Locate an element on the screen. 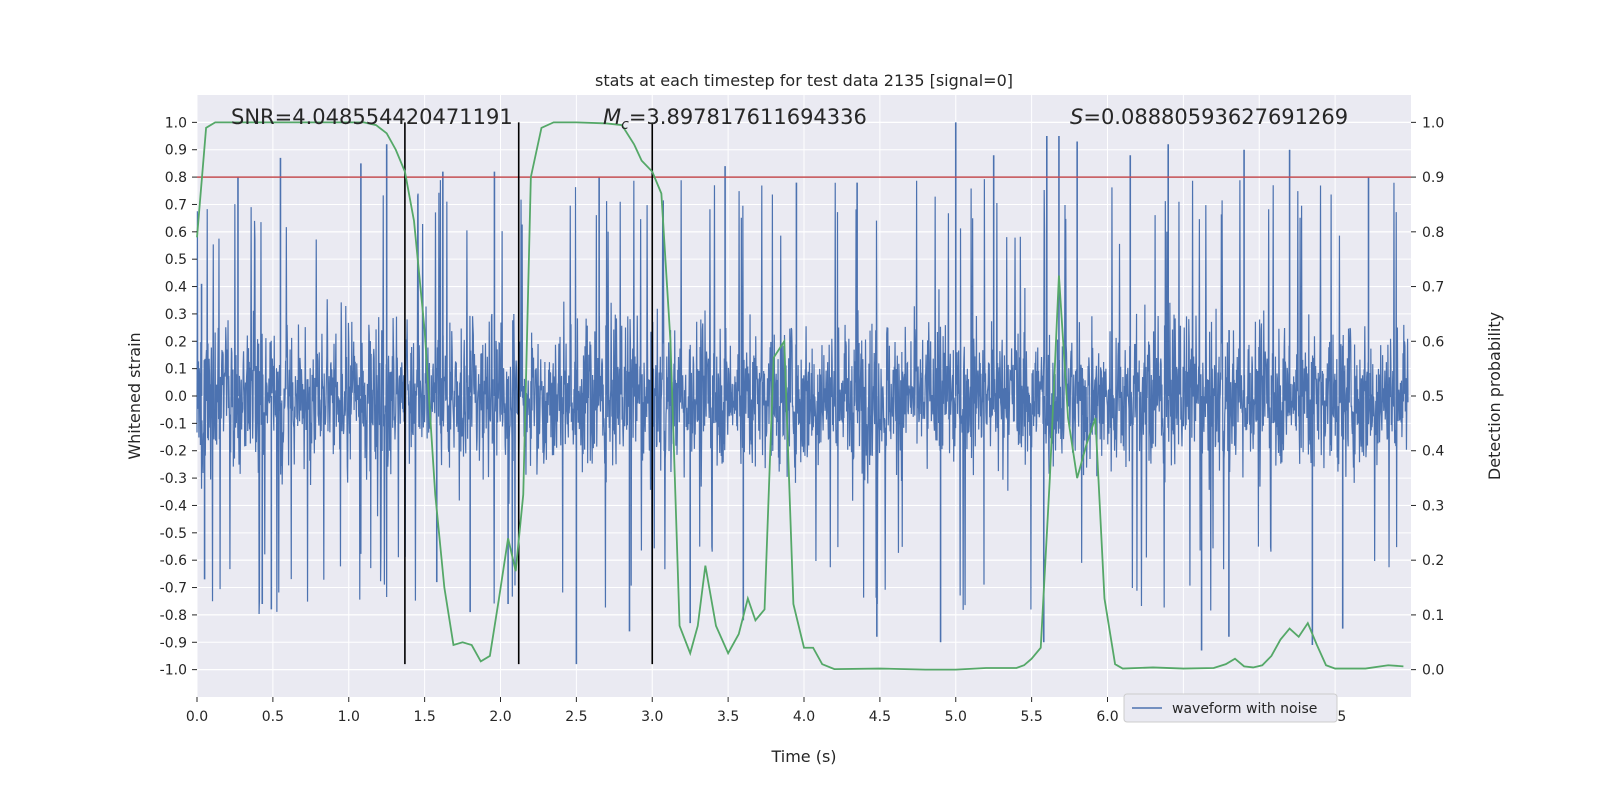 This screenshot has width=1600, height=800. s-annotation: S=0.08880593627691269 is located at coordinates (1209, 117).